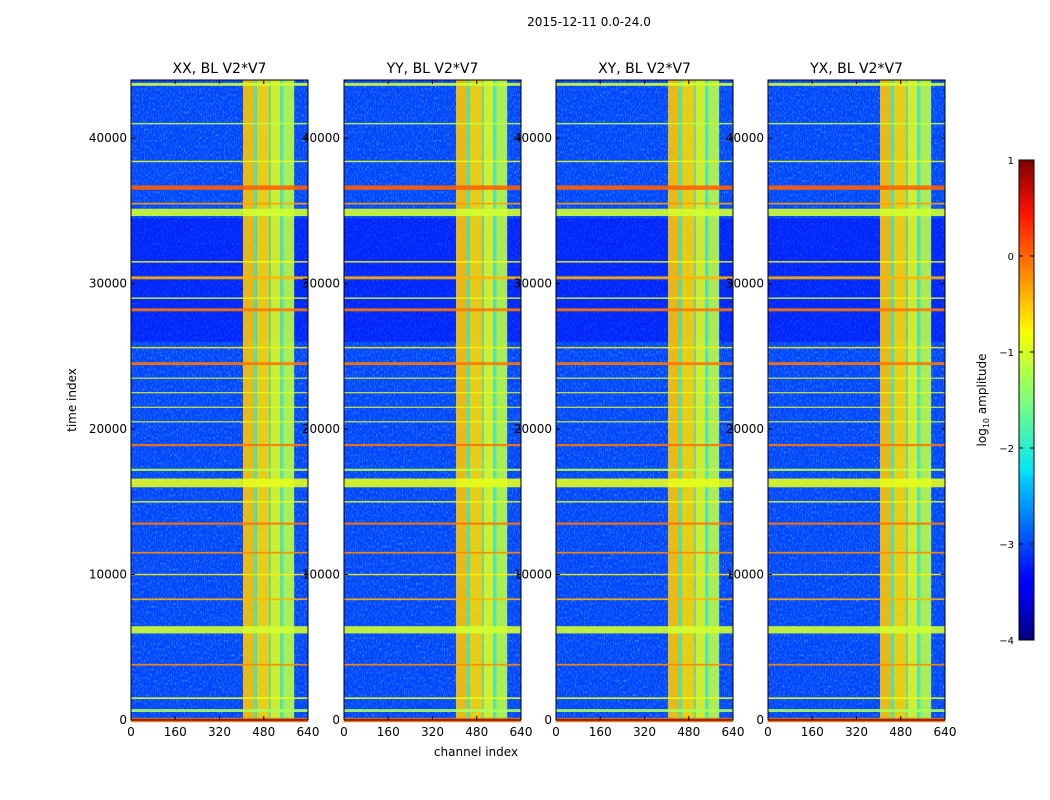 Image resolution: width=1050 pixels, height=800 pixels. Describe the element at coordinates (220, 69) in the screenshot. I see `panel-title: XX, BL V2*V7` at that location.